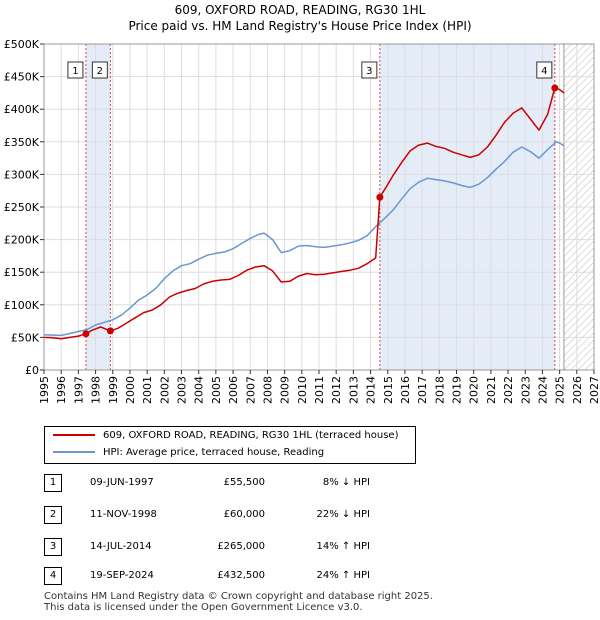 The width and height of the screenshot is (600, 620). I want to click on x-tick-label: 2007, so click(250, 390).